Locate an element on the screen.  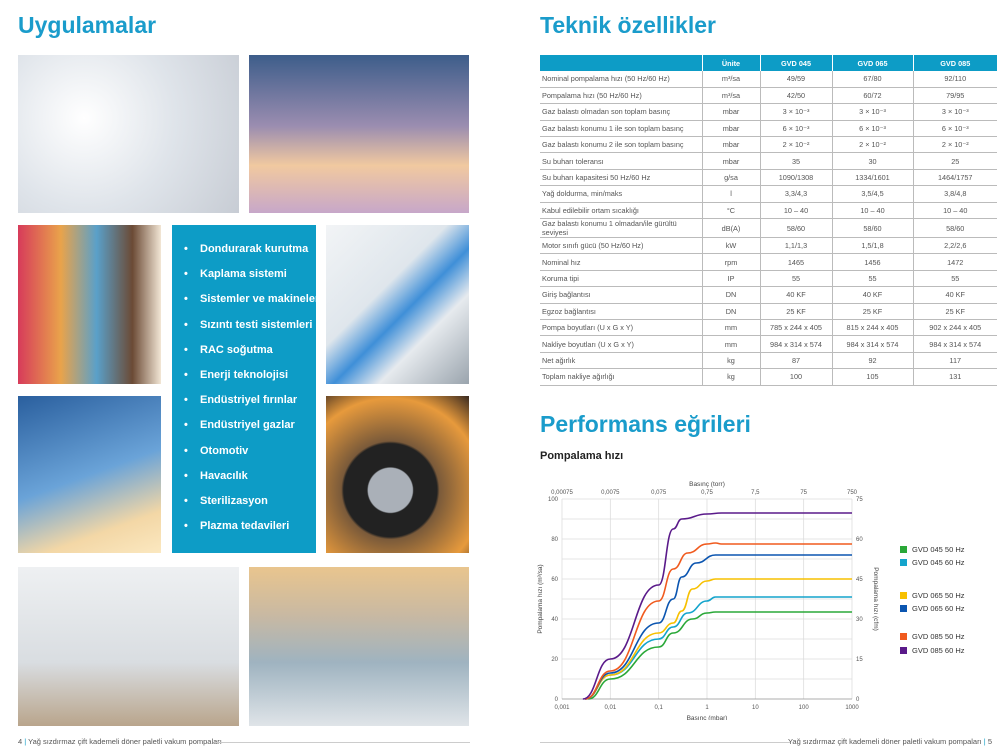
table-cell: 815 x 244 x 405 is located at coordinates (873, 328).